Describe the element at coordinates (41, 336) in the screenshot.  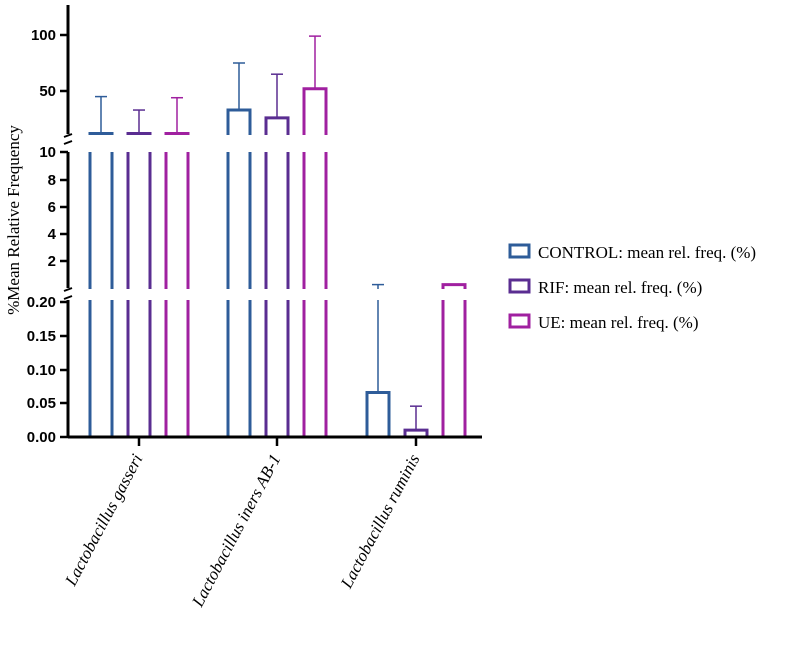
I see `y-tick-label: 0.15` at that location.